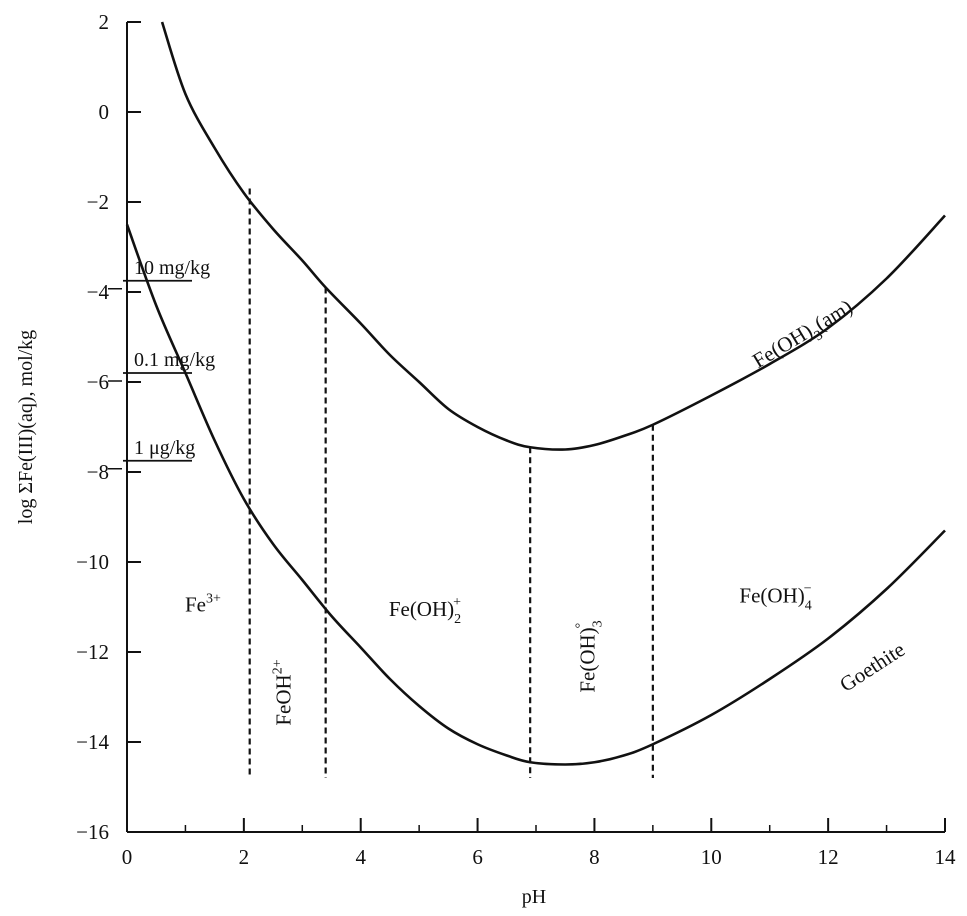  I want to click on reference-level-label: 0.1 mg/kg, so click(174, 360).